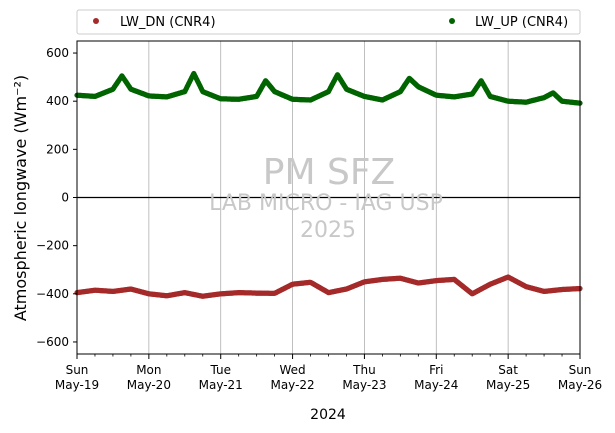  Describe the element at coordinates (508, 370) in the screenshot. I see `x-tick-day: Sat` at that location.